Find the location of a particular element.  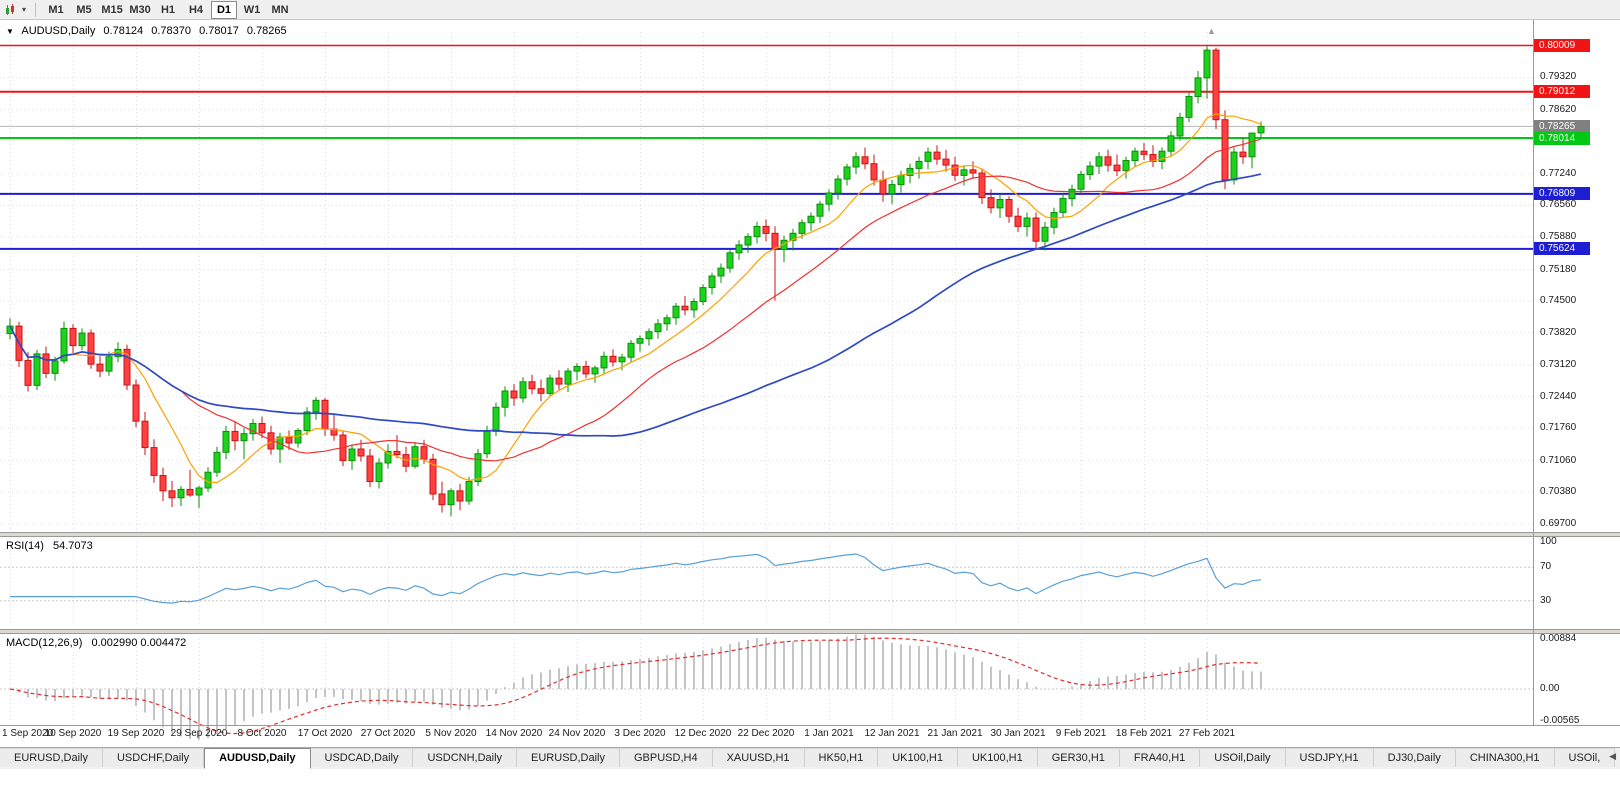

rsi-panel-separator is located at coordinates (810, 534).